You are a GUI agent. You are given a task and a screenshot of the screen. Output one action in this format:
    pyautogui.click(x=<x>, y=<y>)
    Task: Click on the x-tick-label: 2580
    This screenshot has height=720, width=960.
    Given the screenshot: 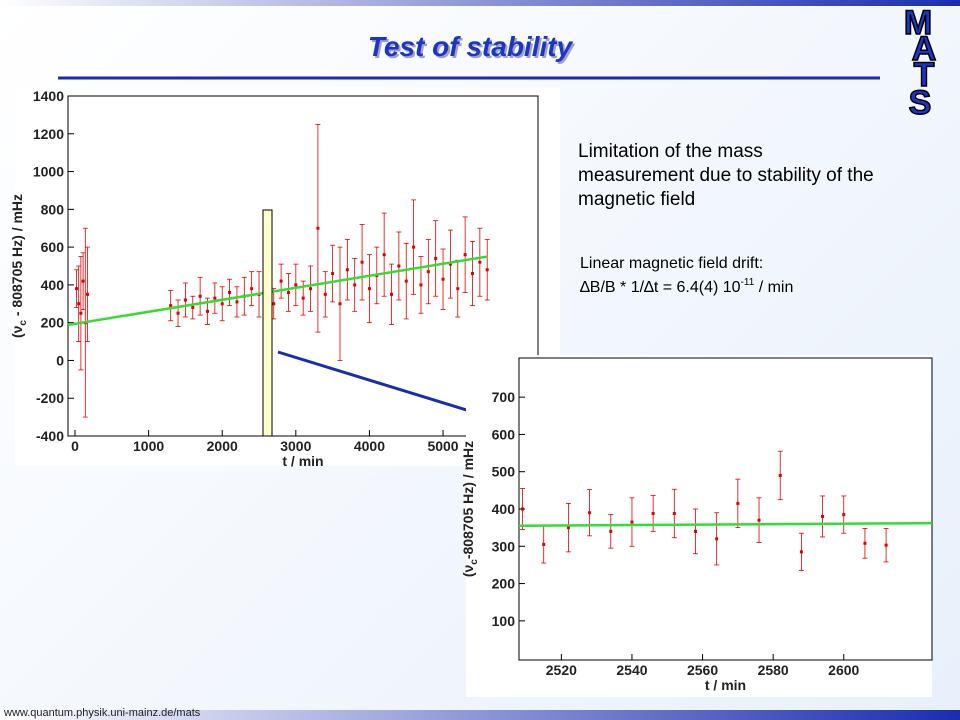 What is the action you would take?
    pyautogui.click(x=773, y=670)
    